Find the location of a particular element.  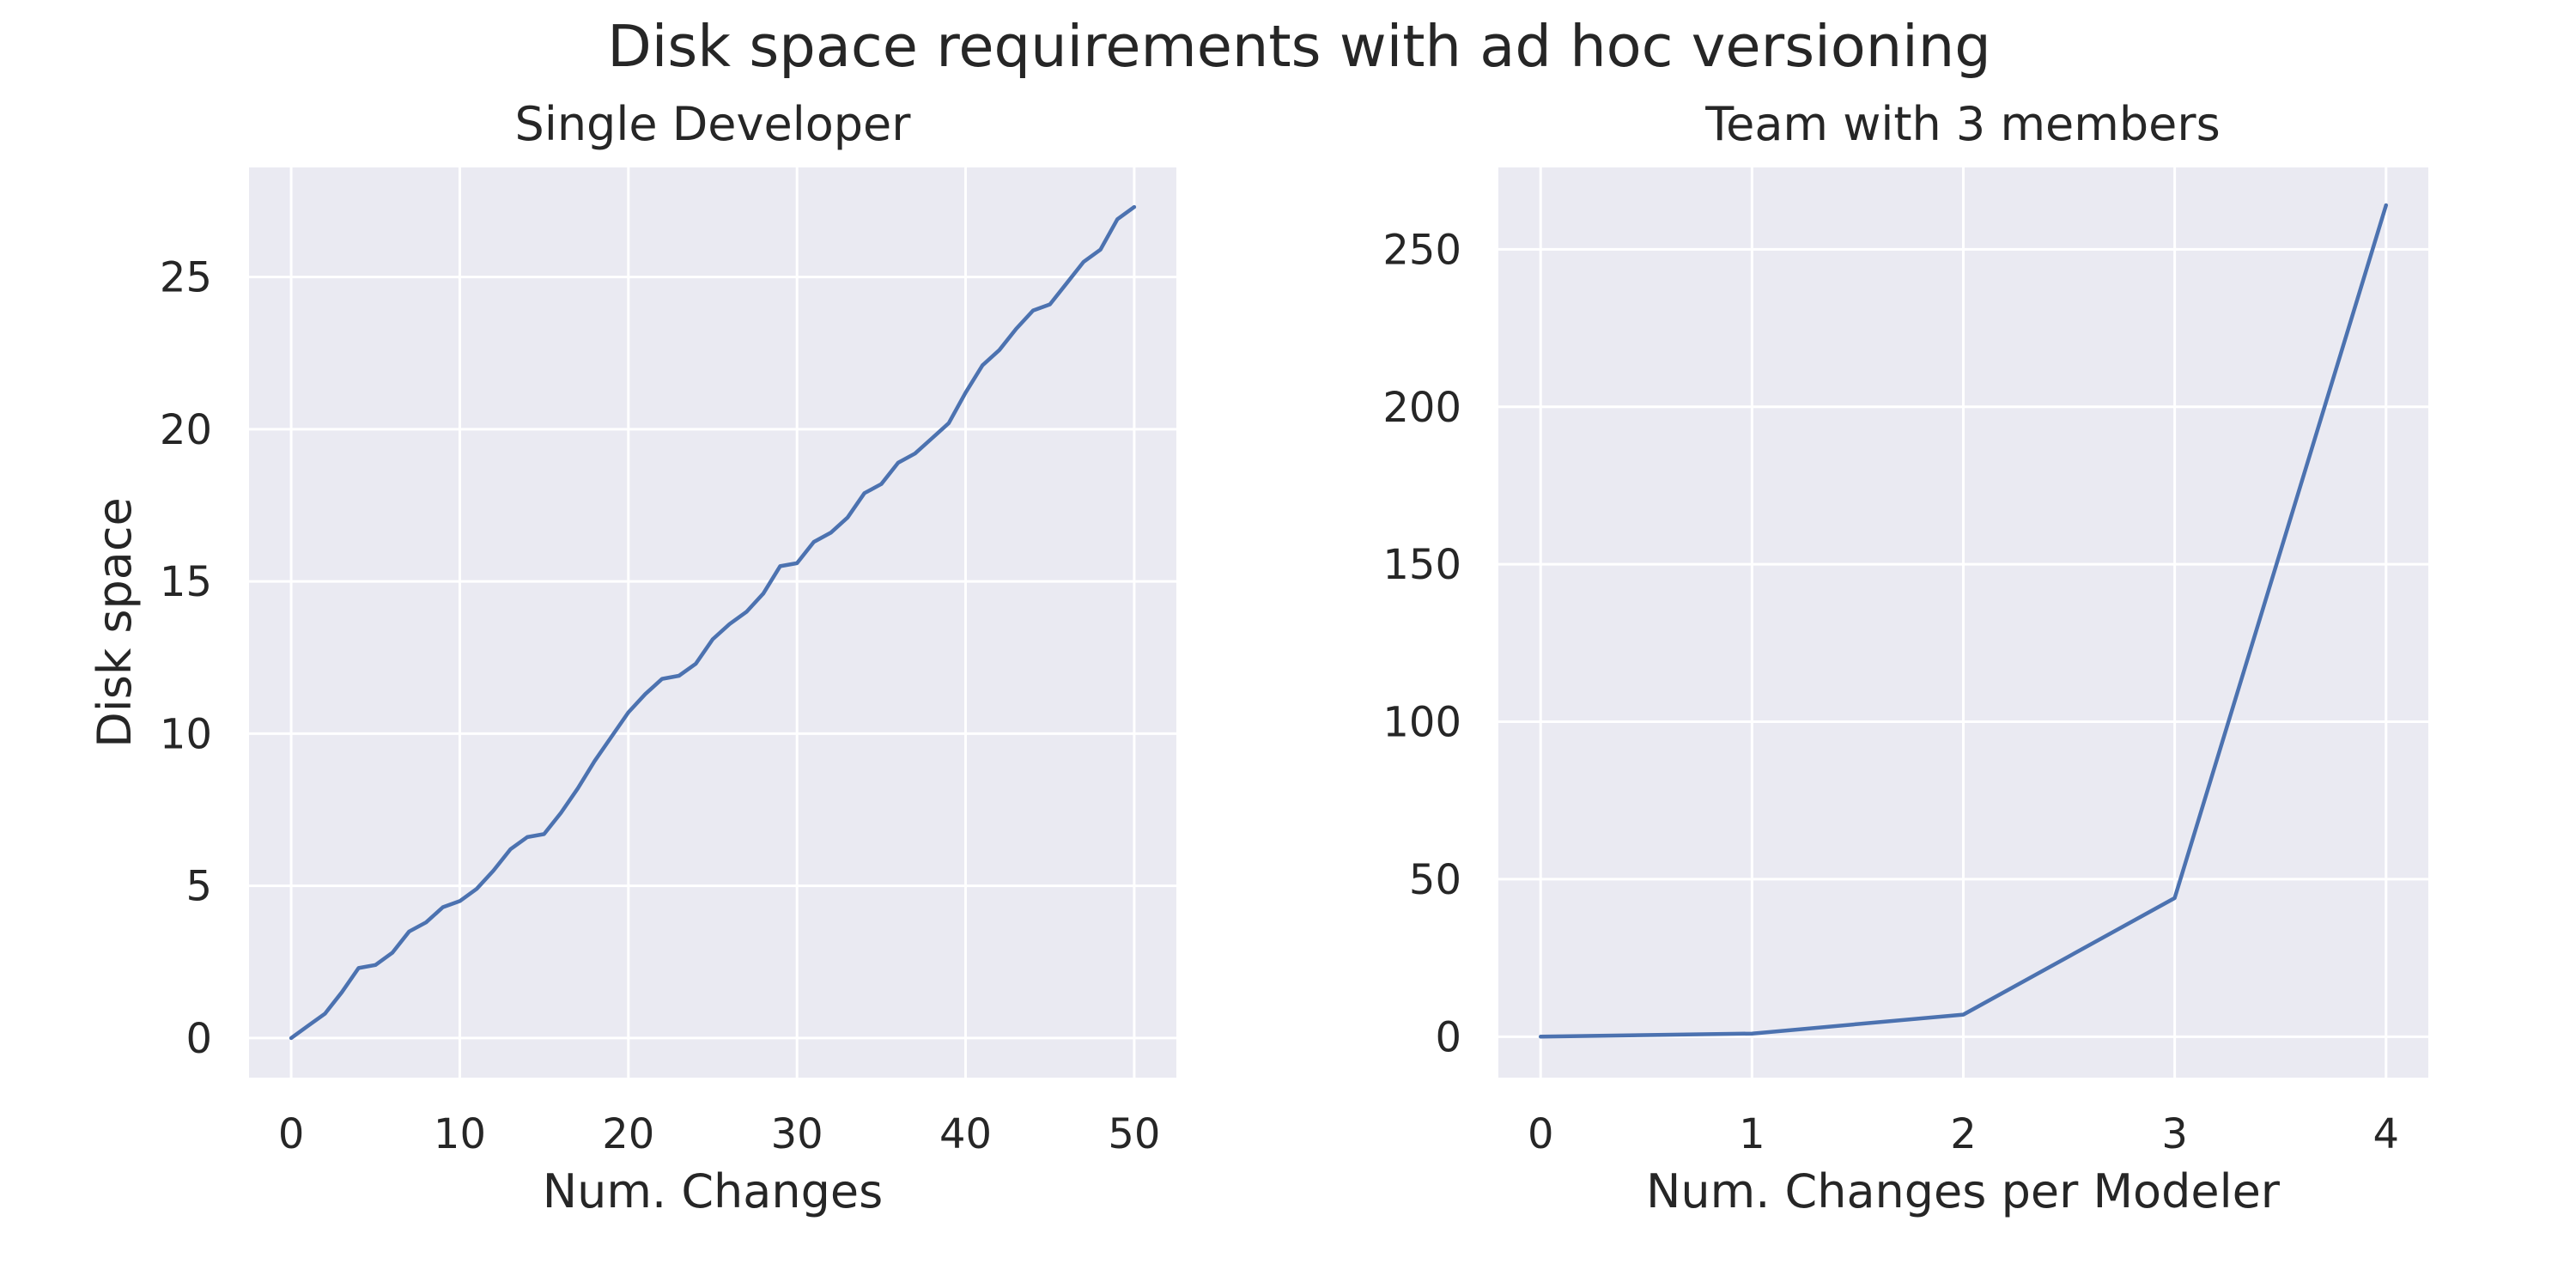

left-chart-x-tick-label: 10 is located at coordinates (460, 1134).